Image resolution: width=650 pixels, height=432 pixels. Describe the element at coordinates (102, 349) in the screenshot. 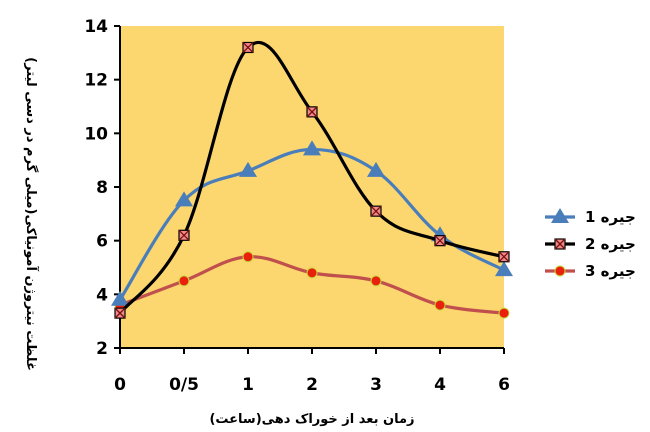

I see `y-tick-label: 2` at that location.